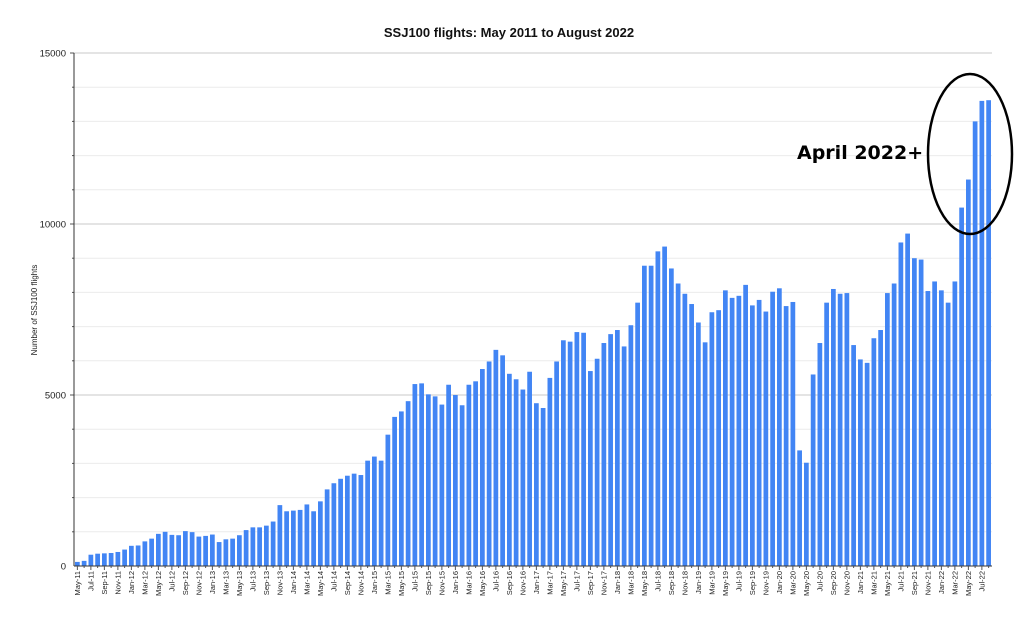 Image resolution: width=1024 pixels, height=634 pixels. Describe the element at coordinates (765, 583) in the screenshot. I see `x-tick-label: Nov-19` at that location.